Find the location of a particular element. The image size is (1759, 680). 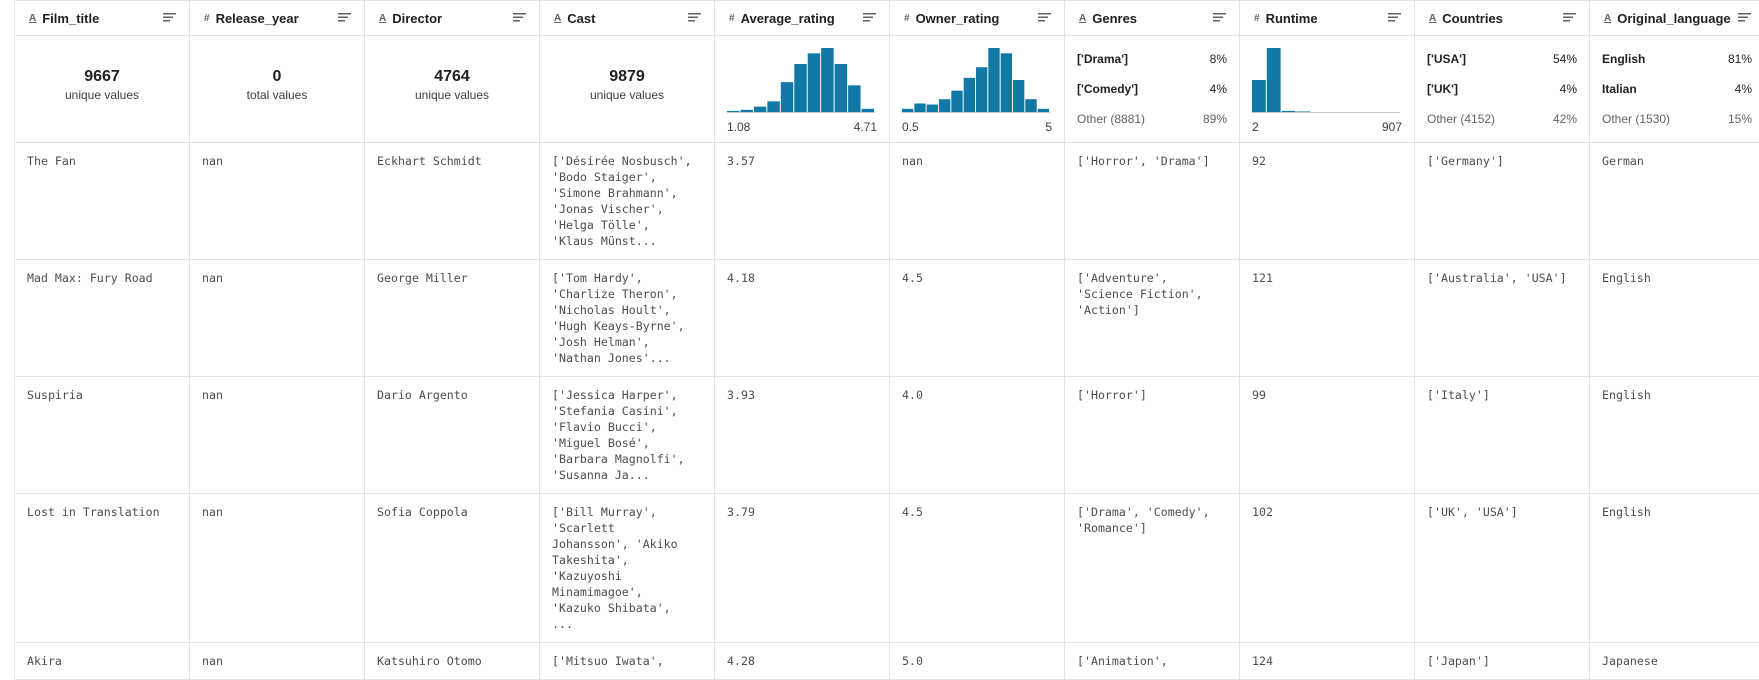

column-name: Cast is located at coordinates (581, 18).